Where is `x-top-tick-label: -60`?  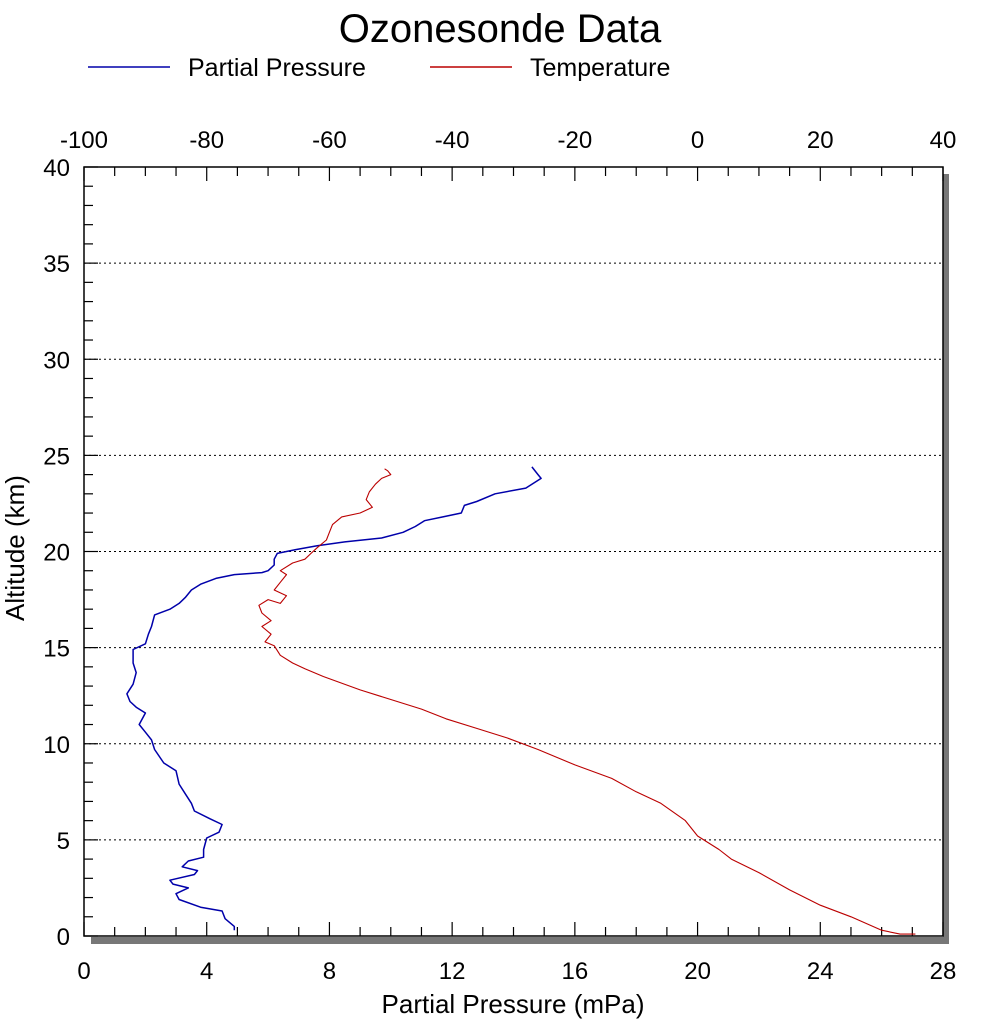 x-top-tick-label: -60 is located at coordinates (329, 140).